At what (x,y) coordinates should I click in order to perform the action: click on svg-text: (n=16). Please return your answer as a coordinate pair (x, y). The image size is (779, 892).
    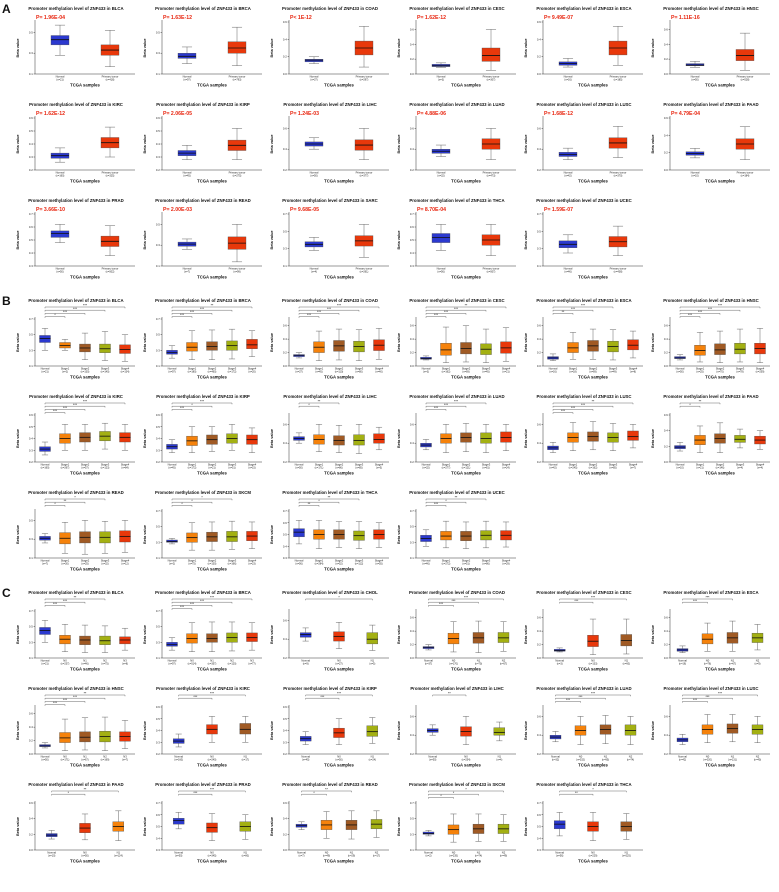
    Looking at the image, I should click on (682, 664).